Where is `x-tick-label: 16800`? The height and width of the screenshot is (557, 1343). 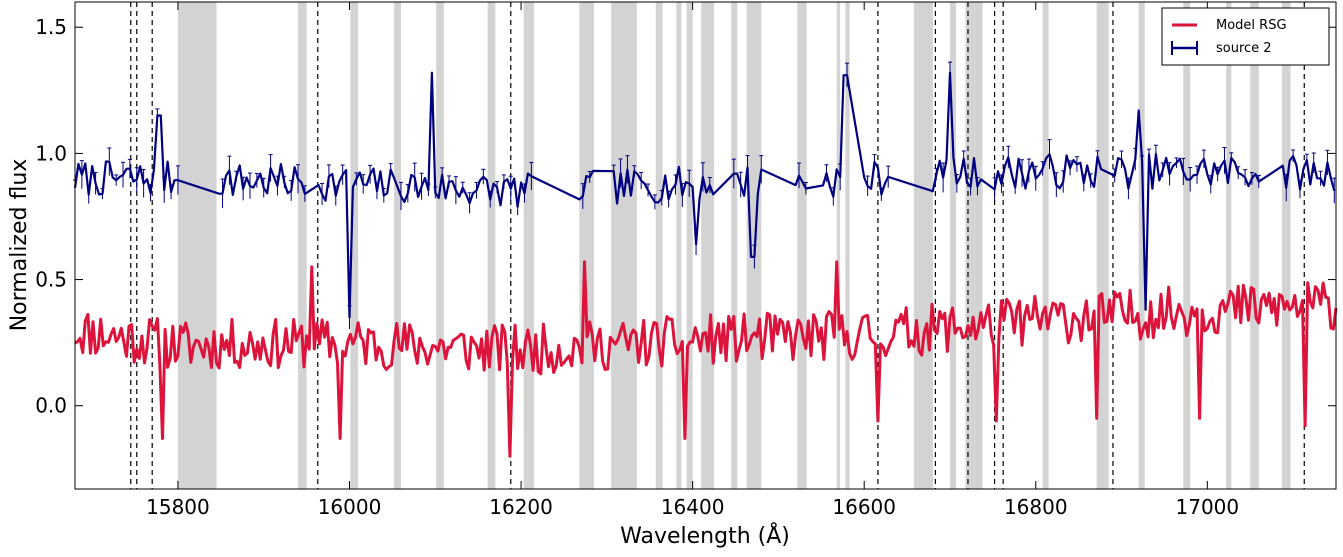 x-tick-label: 16800 is located at coordinates (1036, 507).